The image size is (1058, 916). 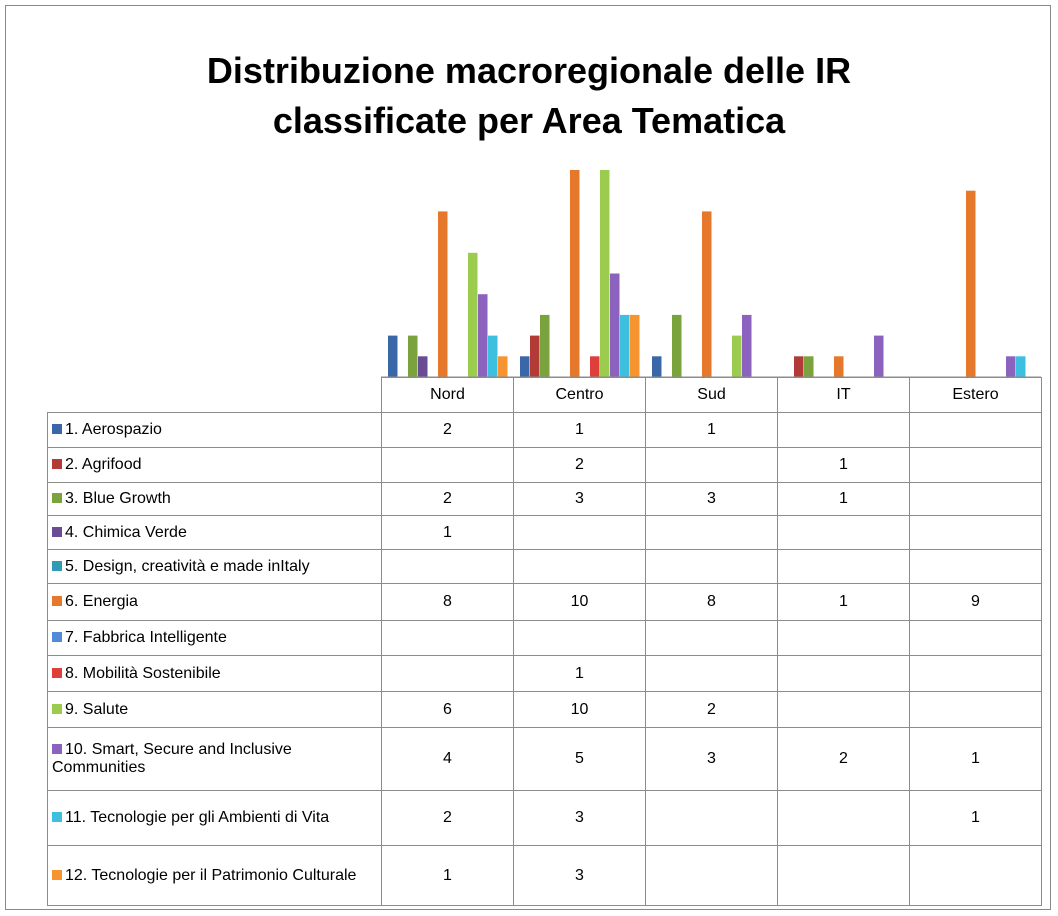 I want to click on legend-cell: 7. Fabbrica Intelligente, so click(x=214, y=638).